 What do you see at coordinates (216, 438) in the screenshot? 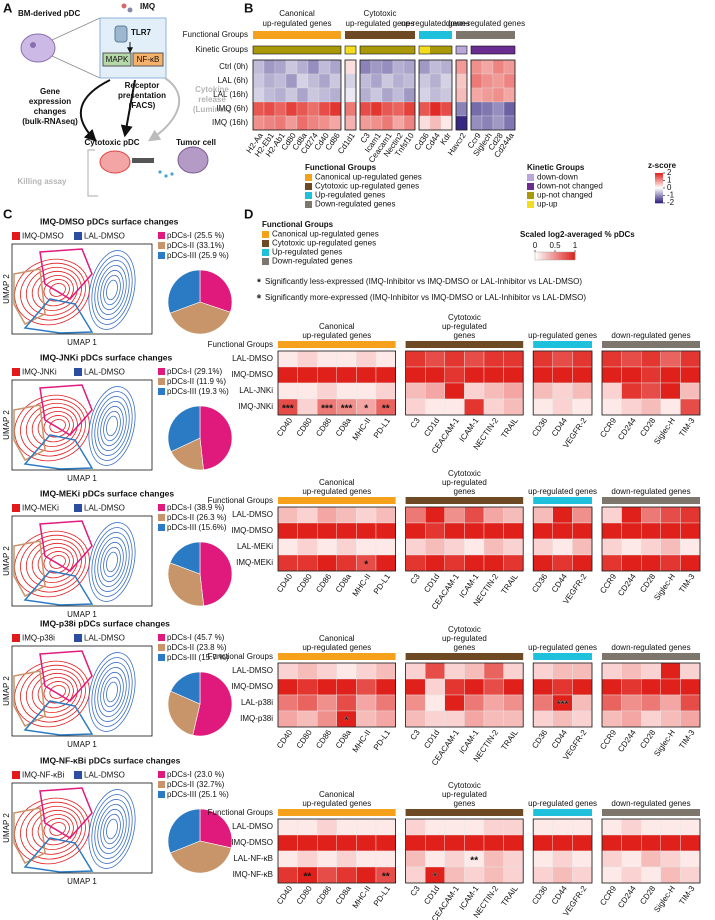
I see `pie-slice` at bounding box center [216, 438].